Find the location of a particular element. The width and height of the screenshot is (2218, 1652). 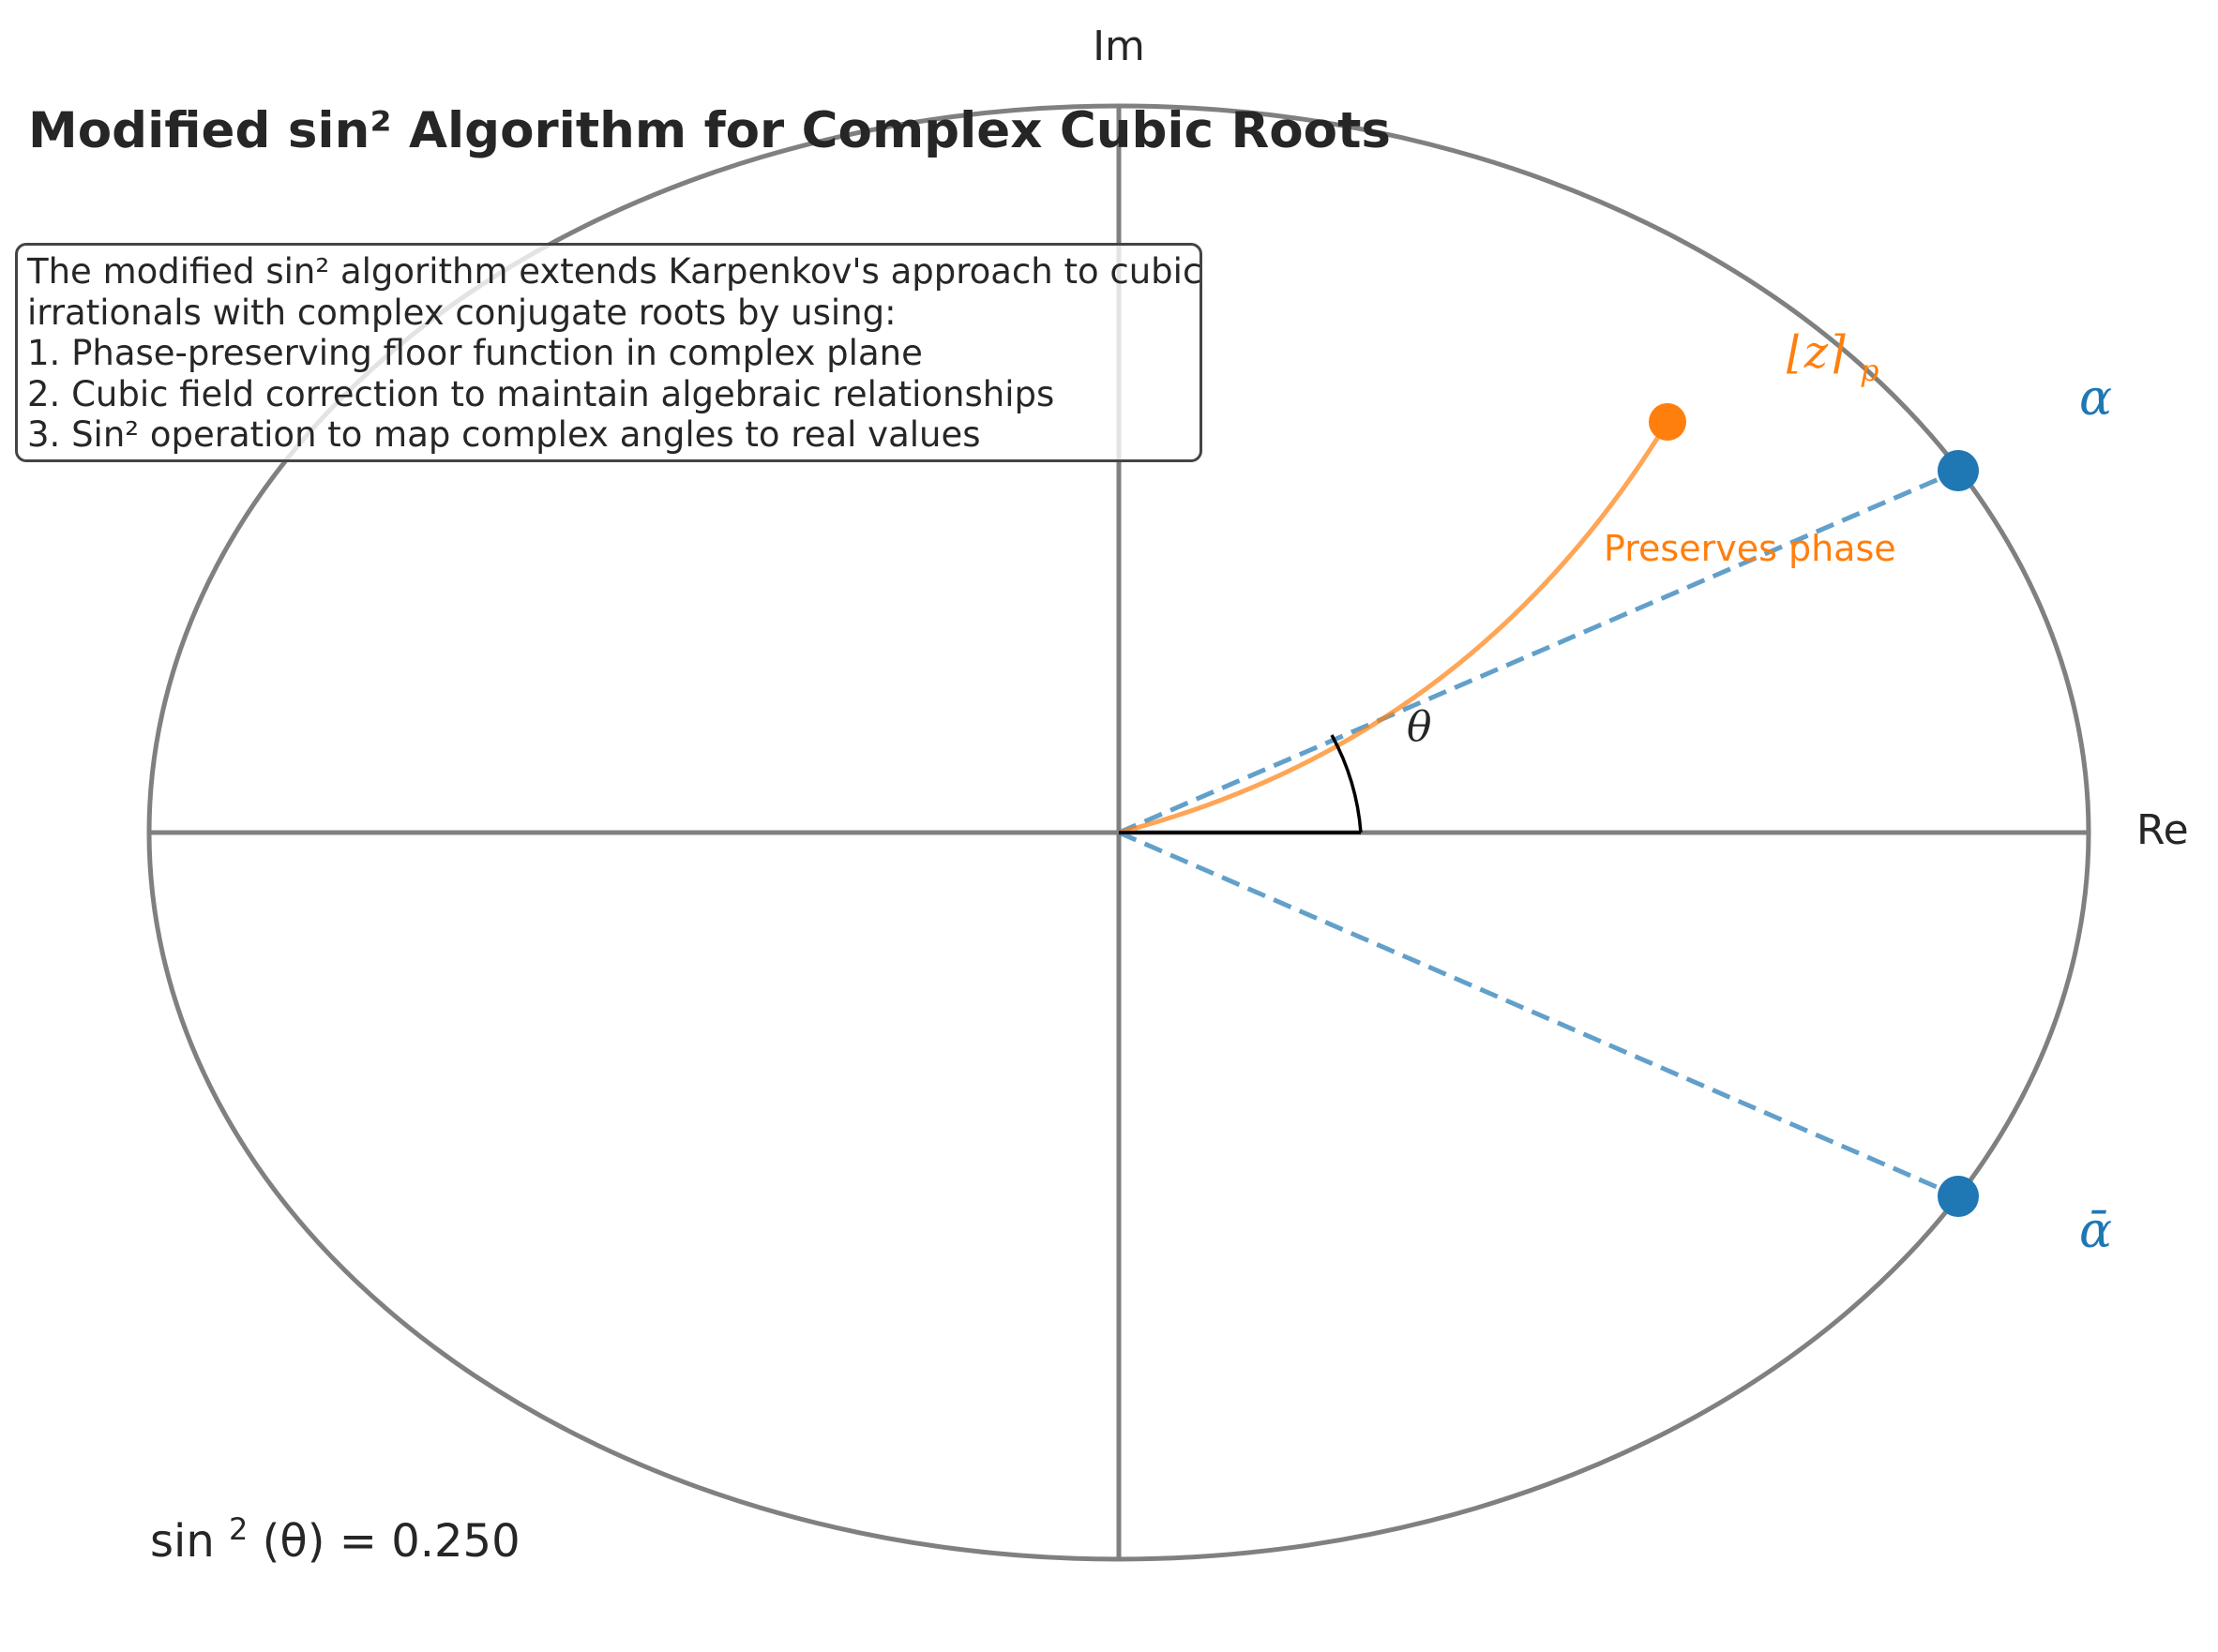

alpha-point is located at coordinates (1959, 470).